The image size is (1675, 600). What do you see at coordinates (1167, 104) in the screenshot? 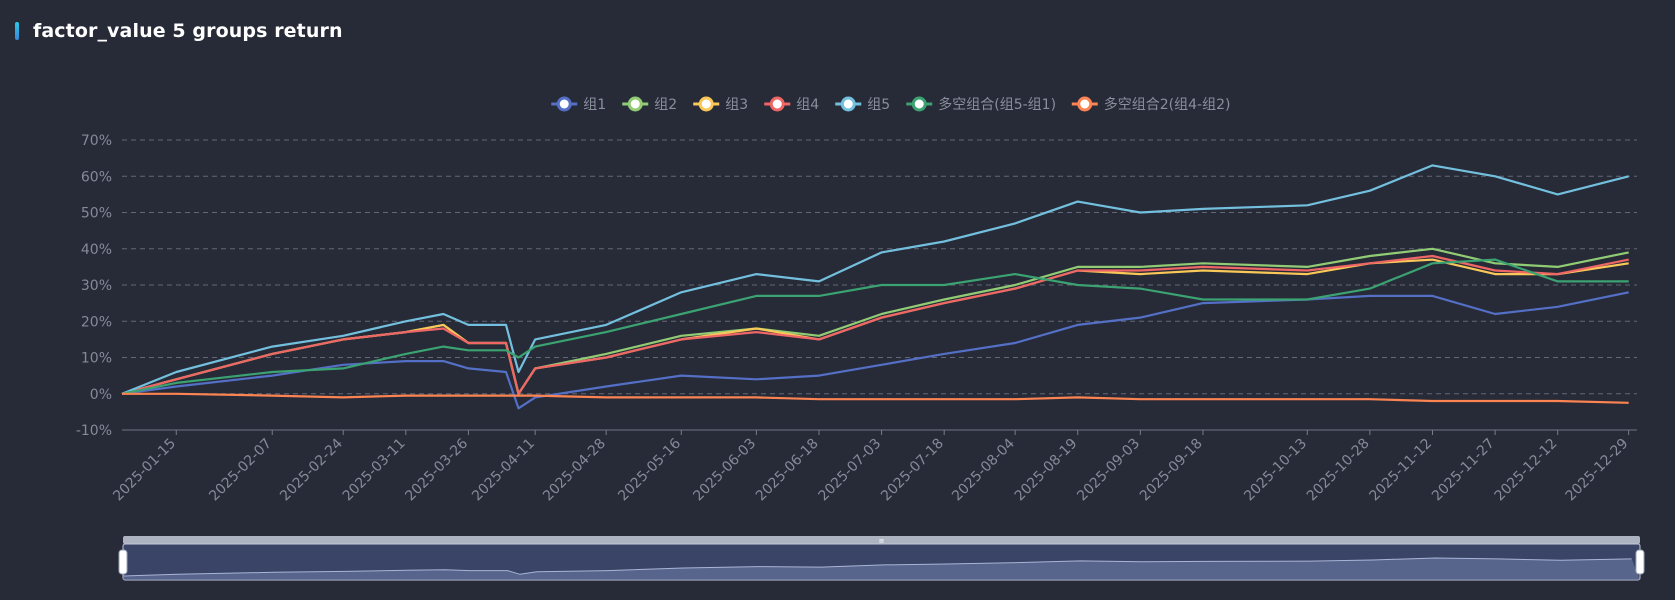
I see `legend-label: 多空组合2(组4-组2)` at bounding box center [1167, 104].